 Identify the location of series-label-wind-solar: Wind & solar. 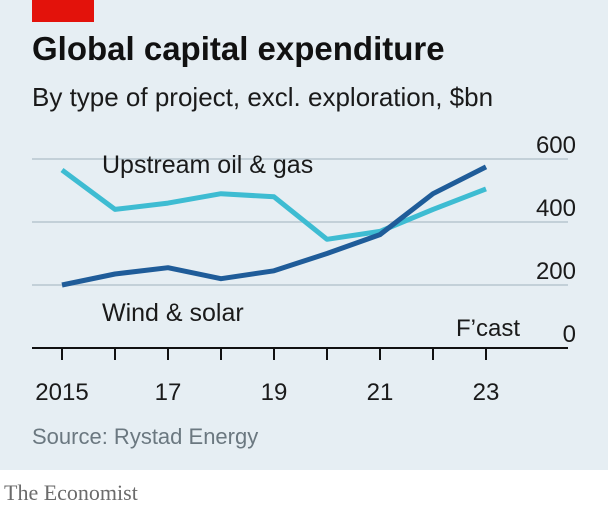
(173, 313).